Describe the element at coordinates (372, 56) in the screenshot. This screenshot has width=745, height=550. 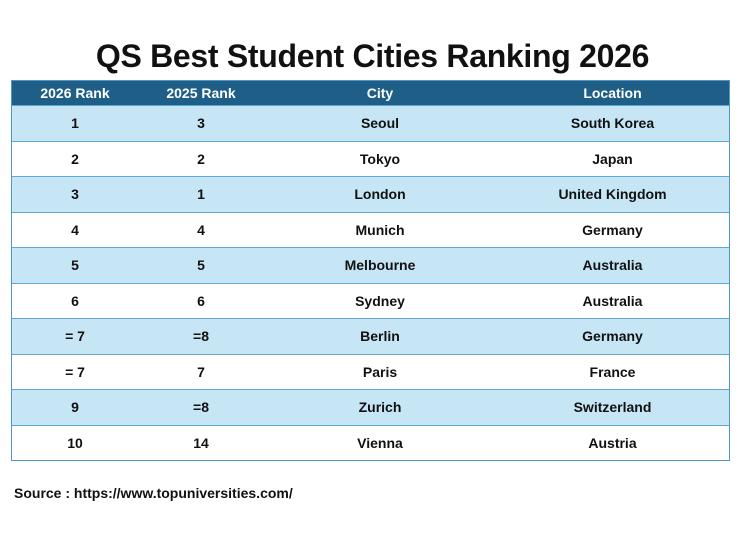
I see `table-title: QS Best Student Cities Ranking 2026` at that location.